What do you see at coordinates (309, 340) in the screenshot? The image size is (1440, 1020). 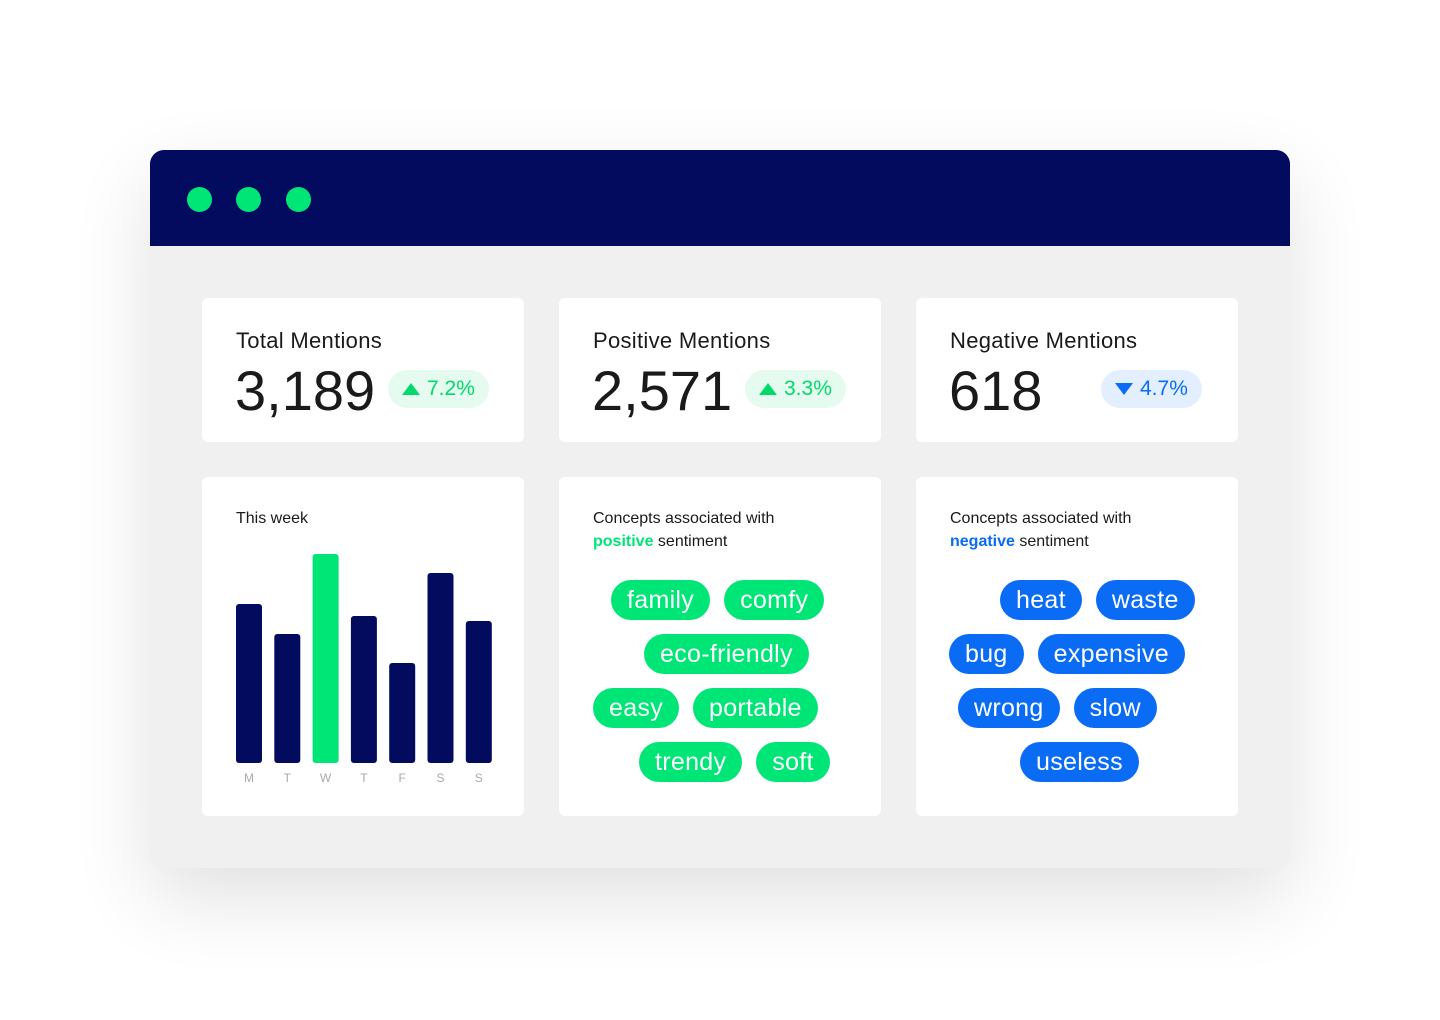 I see `stat-label: Total Mentions` at bounding box center [309, 340].